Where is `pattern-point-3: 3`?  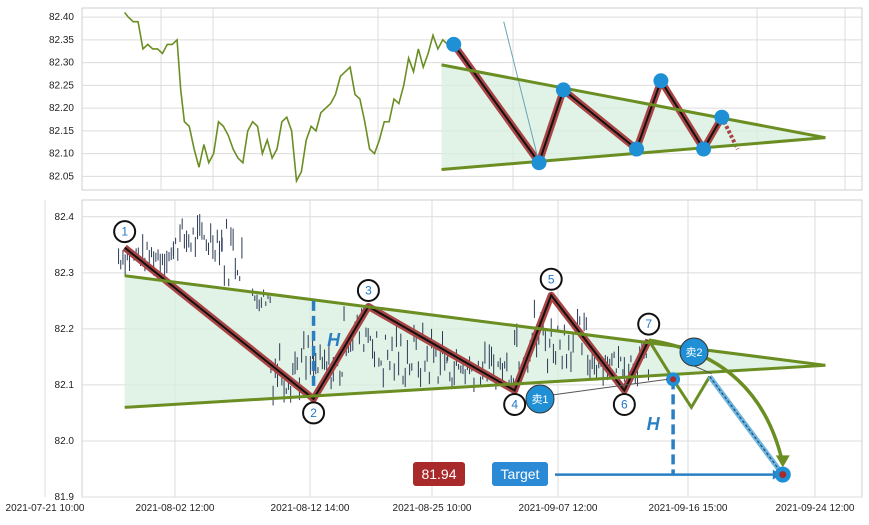 pattern-point-3: 3 is located at coordinates (368, 290).